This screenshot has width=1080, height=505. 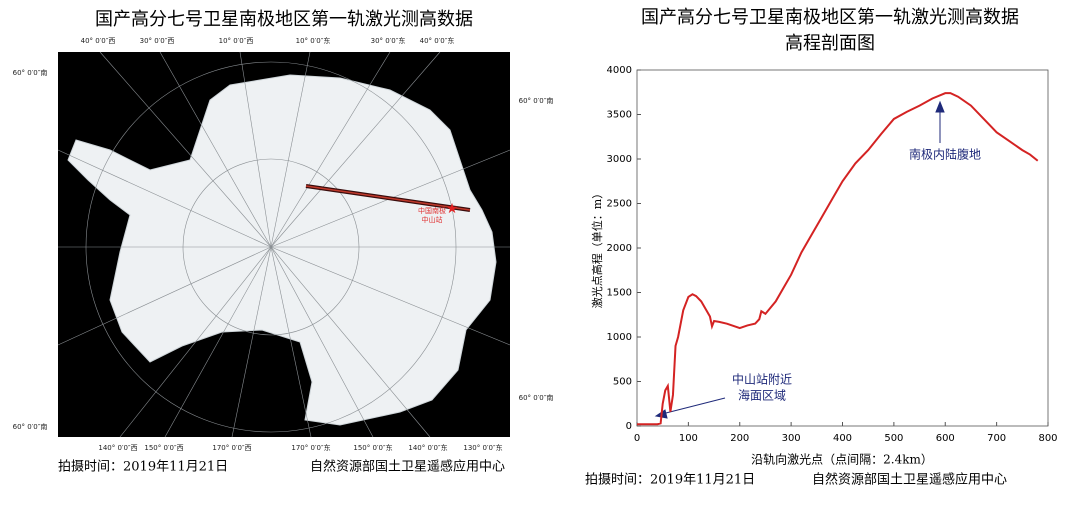 I want to click on map-lon-label: 150° 0′0″东, so click(x=372, y=447).